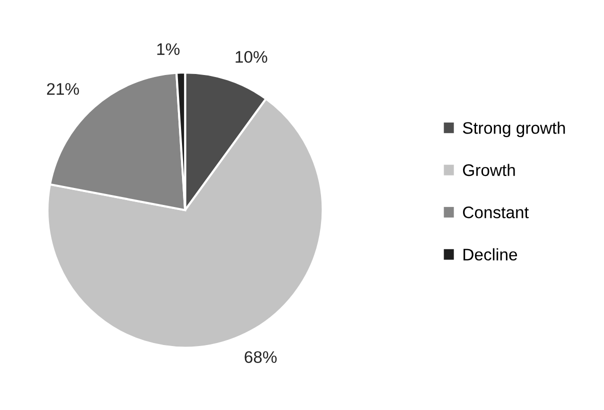 The image size is (604, 410). What do you see at coordinates (489, 170) in the screenshot?
I see `legend-label: Growth` at bounding box center [489, 170].